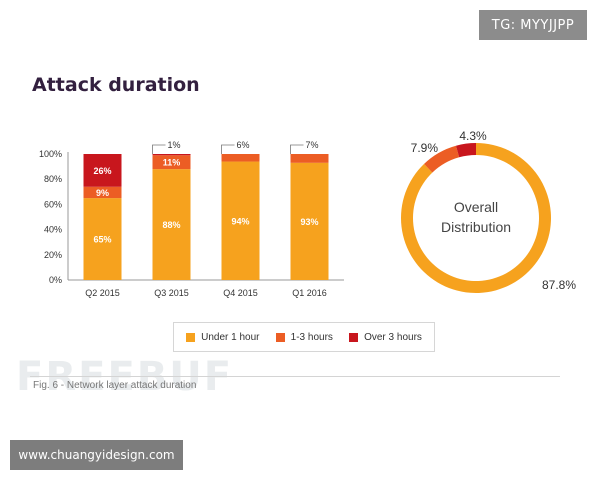  I want to click on donut-slice-label: 87.8%, so click(559, 285).